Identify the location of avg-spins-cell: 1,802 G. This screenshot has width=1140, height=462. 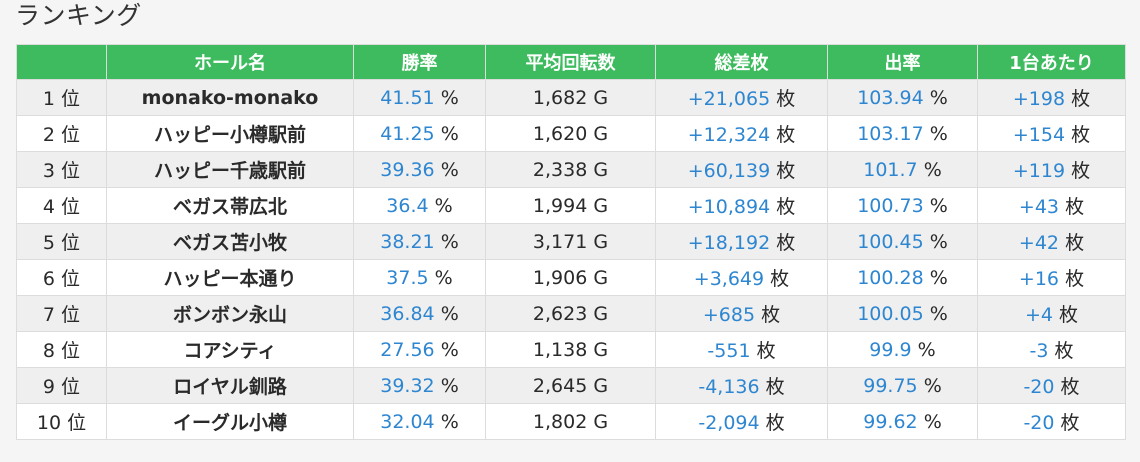
(570, 421).